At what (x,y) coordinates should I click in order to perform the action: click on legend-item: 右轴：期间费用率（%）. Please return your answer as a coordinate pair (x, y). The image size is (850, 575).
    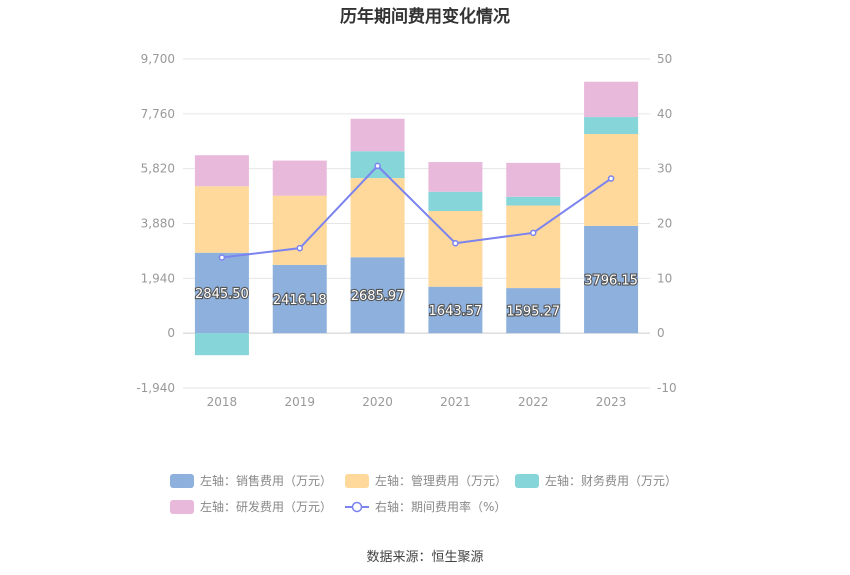
    Looking at the image, I should click on (425, 506).